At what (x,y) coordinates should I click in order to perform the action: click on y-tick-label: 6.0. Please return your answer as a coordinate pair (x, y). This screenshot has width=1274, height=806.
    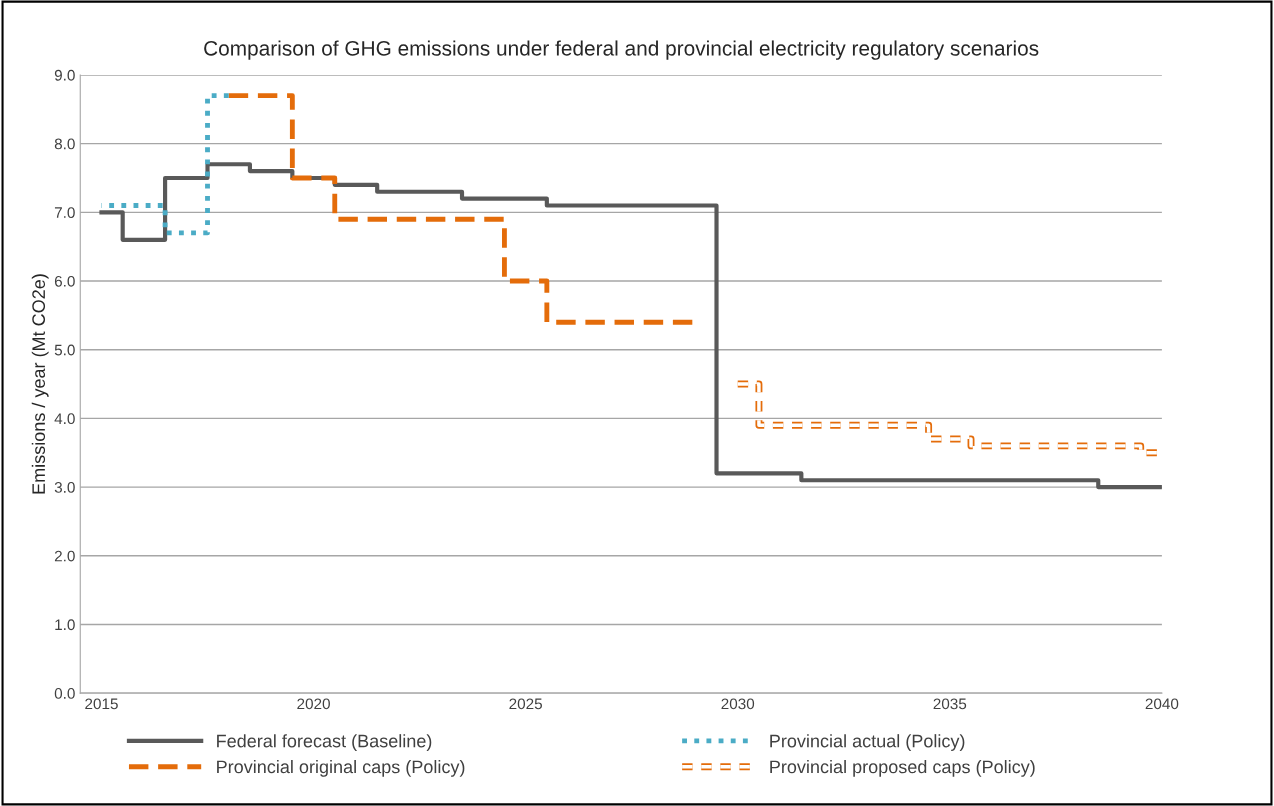
    Looking at the image, I should click on (64, 281).